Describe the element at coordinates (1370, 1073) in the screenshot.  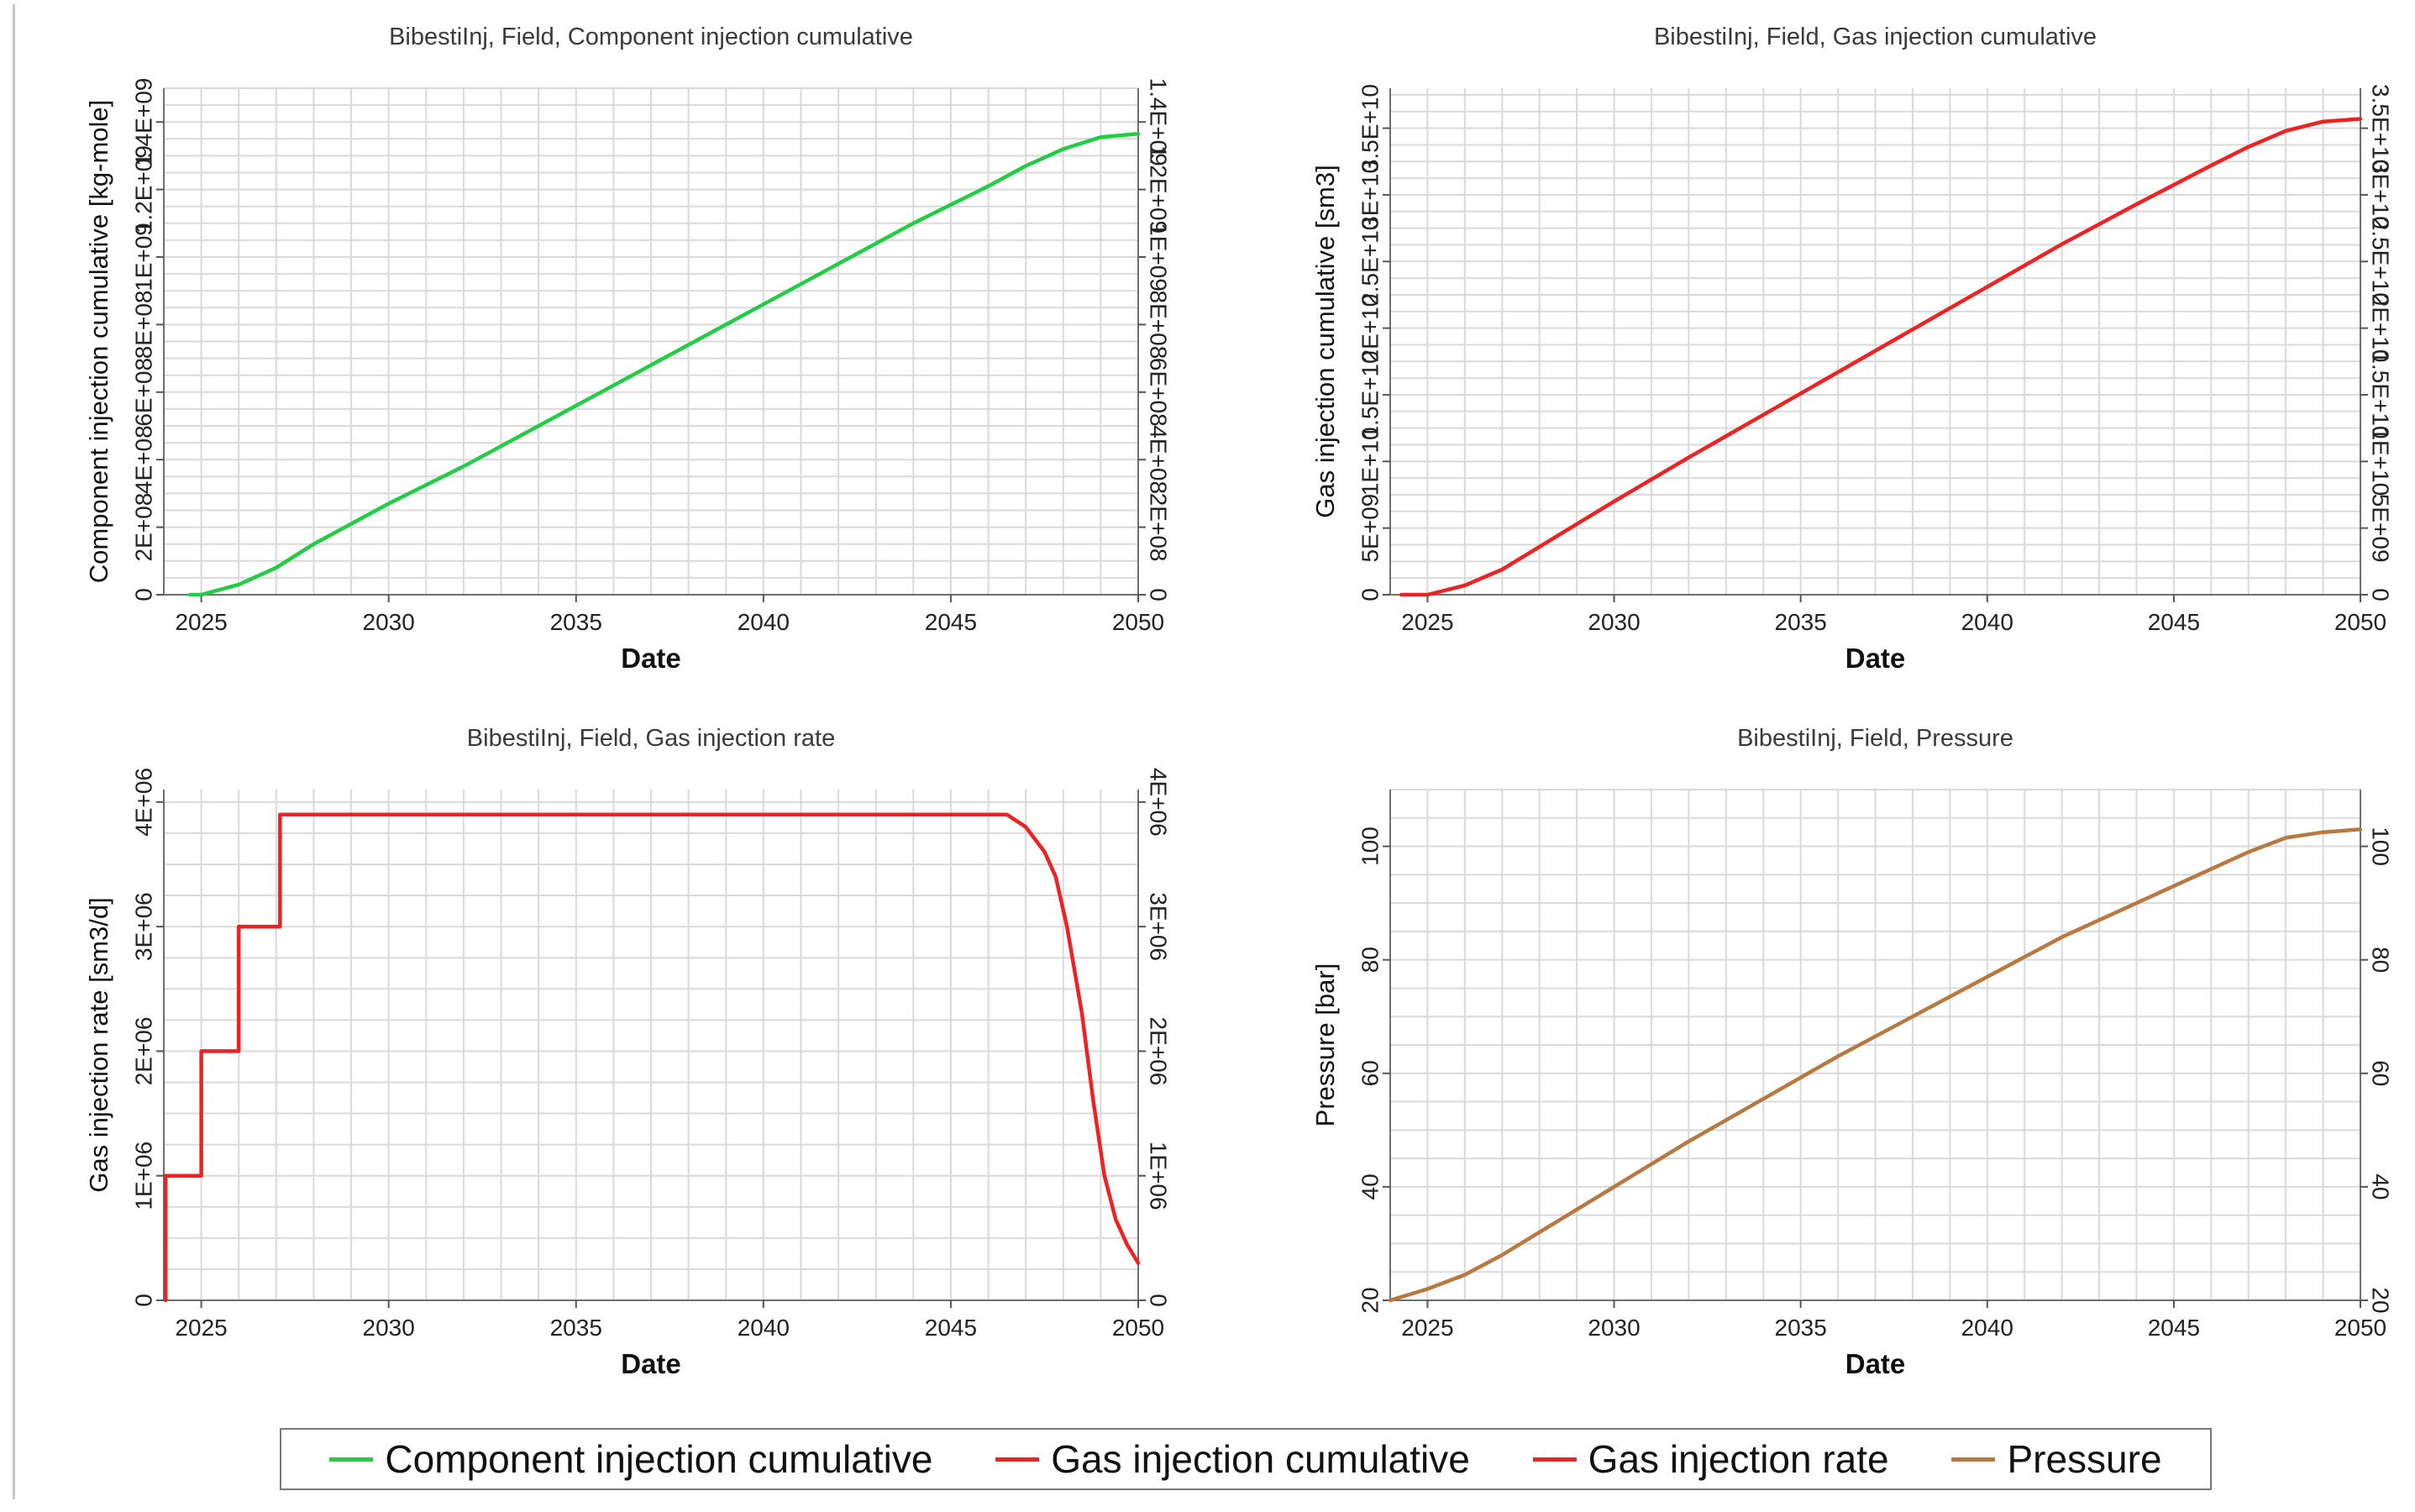
I see `y-tick-label-left: 60` at that location.